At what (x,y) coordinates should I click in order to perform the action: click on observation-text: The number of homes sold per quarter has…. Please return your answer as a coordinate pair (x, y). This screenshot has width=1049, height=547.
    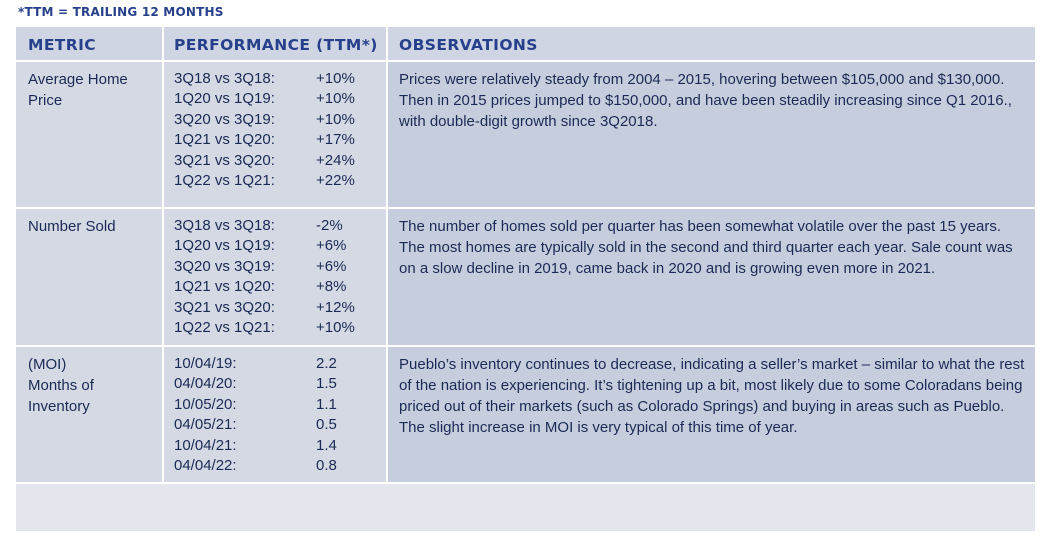
    Looking at the image, I should click on (706, 247).